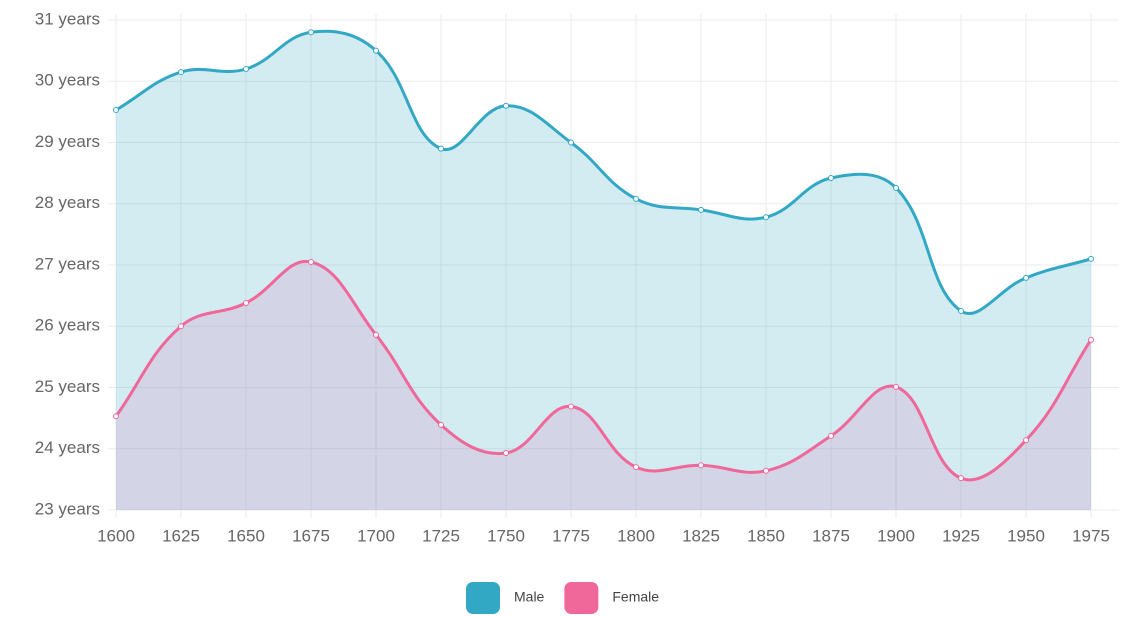 This screenshot has height=617, width=1123. I want to click on legend-label: Male, so click(529, 597).